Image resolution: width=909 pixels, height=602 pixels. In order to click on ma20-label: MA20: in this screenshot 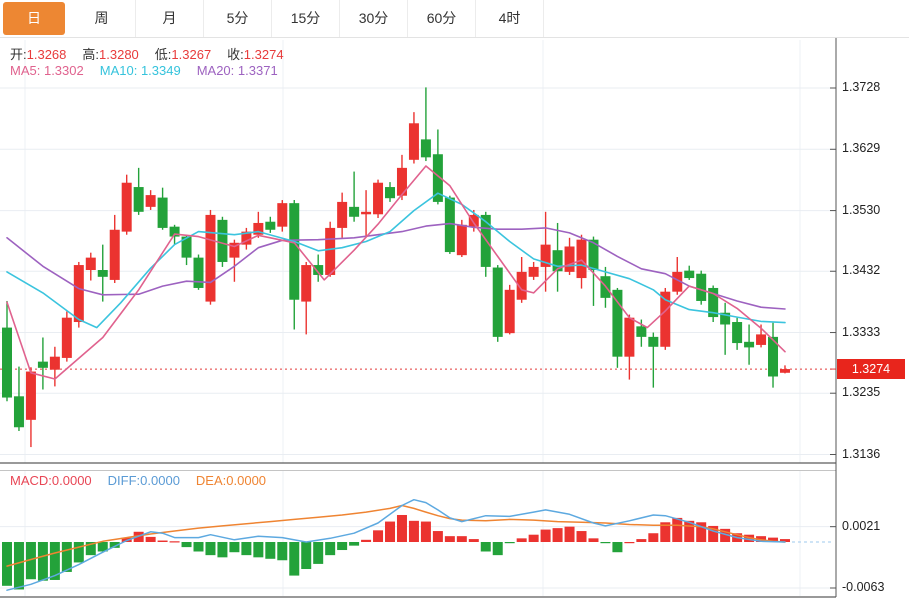, I will do `click(215, 70)`.